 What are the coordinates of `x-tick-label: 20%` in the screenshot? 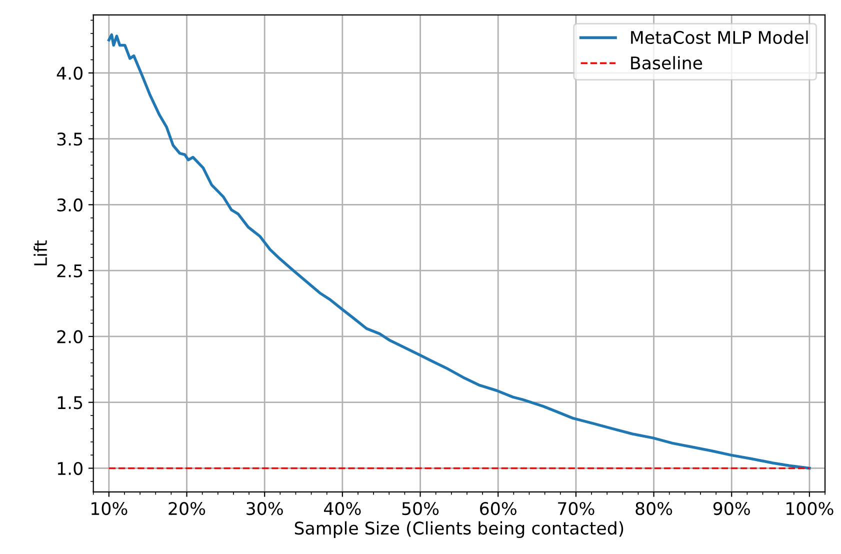 It's located at (187, 509).